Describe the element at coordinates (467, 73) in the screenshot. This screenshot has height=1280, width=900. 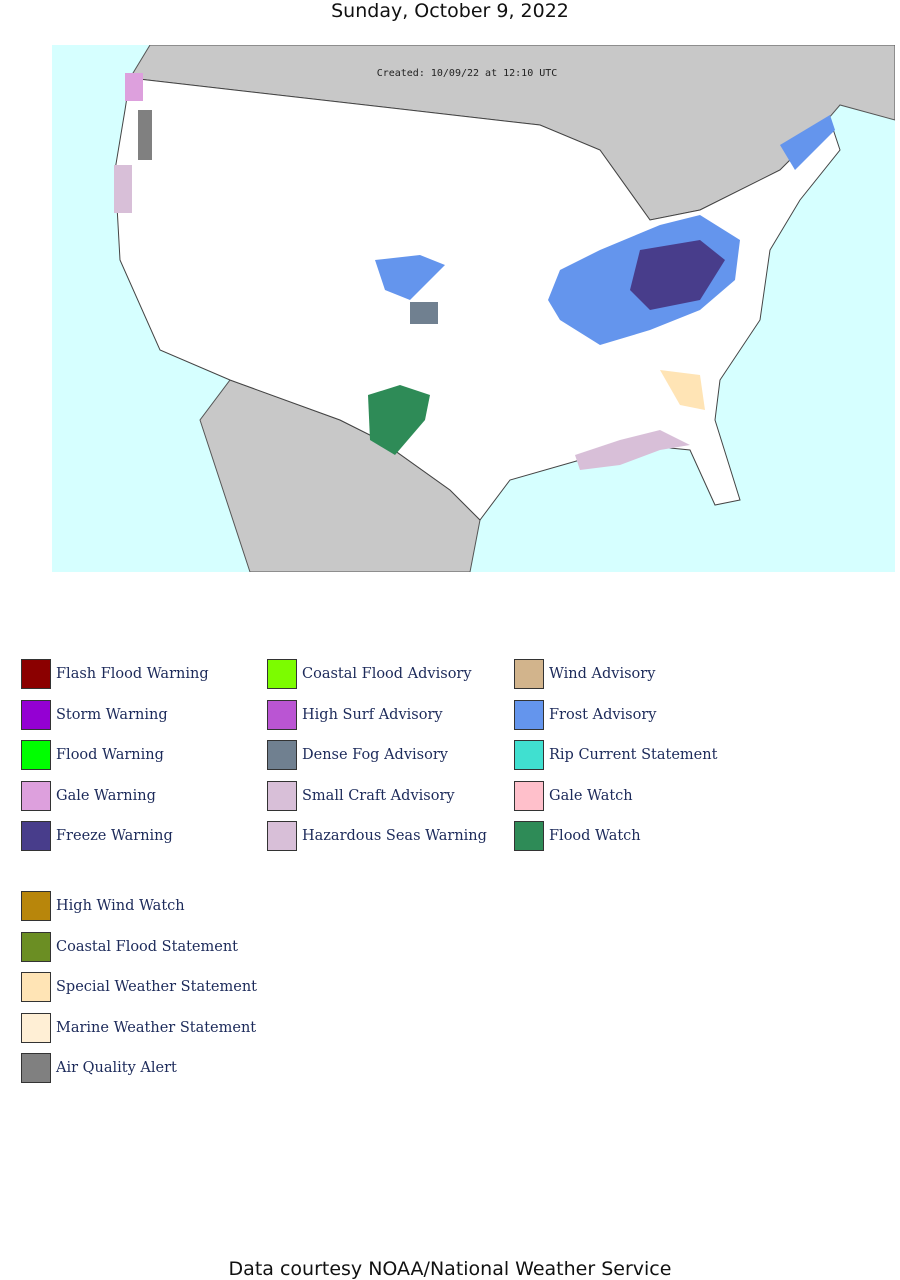
I see `map-caption: Created: 10/09/22 at 12:10 UTC` at that location.